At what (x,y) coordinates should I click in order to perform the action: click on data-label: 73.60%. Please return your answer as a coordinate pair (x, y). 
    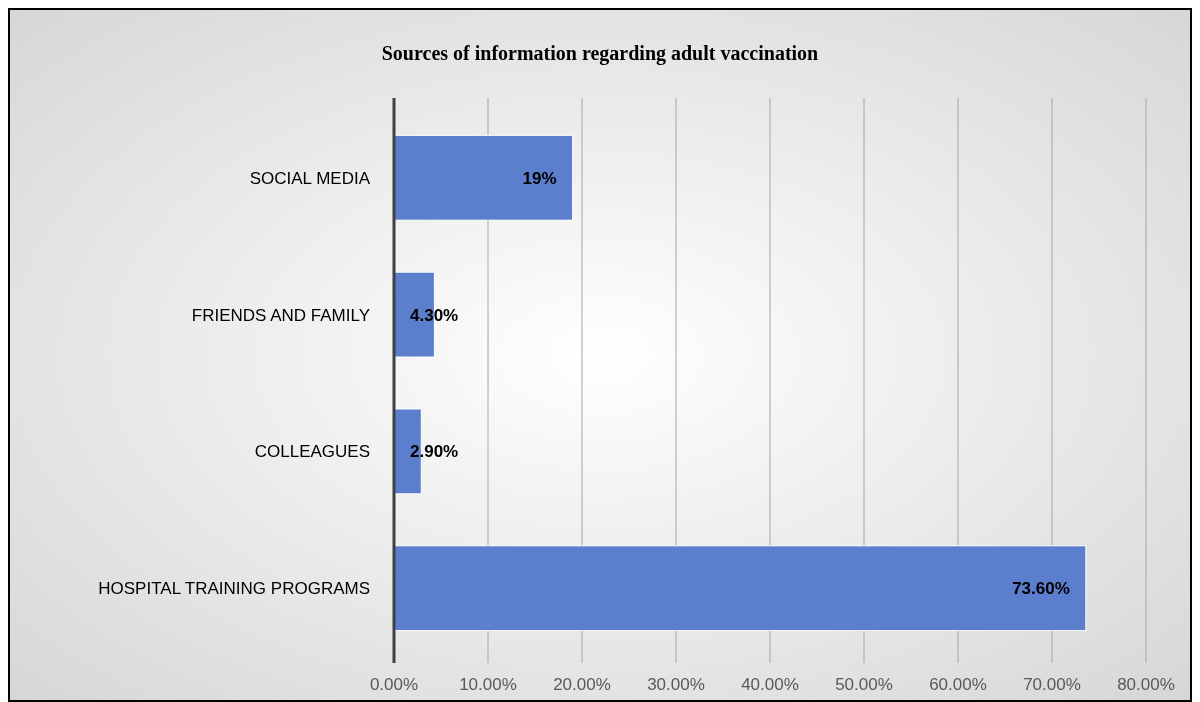
    Looking at the image, I should click on (1041, 589).